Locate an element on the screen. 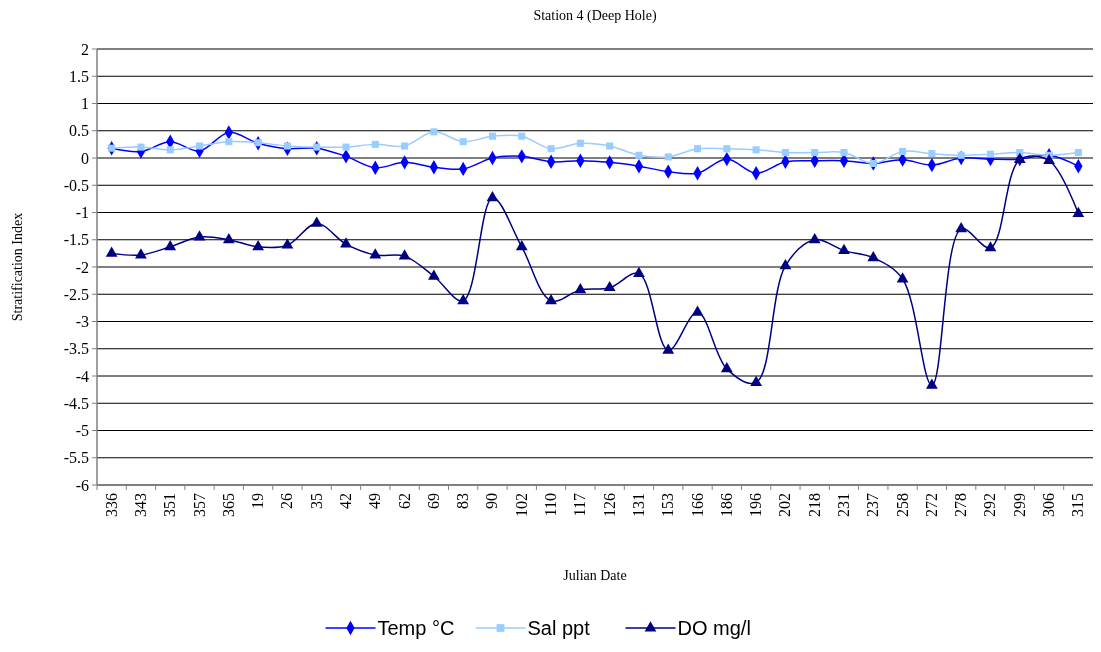  y-tick-label: -1.5 is located at coordinates (76, 240).